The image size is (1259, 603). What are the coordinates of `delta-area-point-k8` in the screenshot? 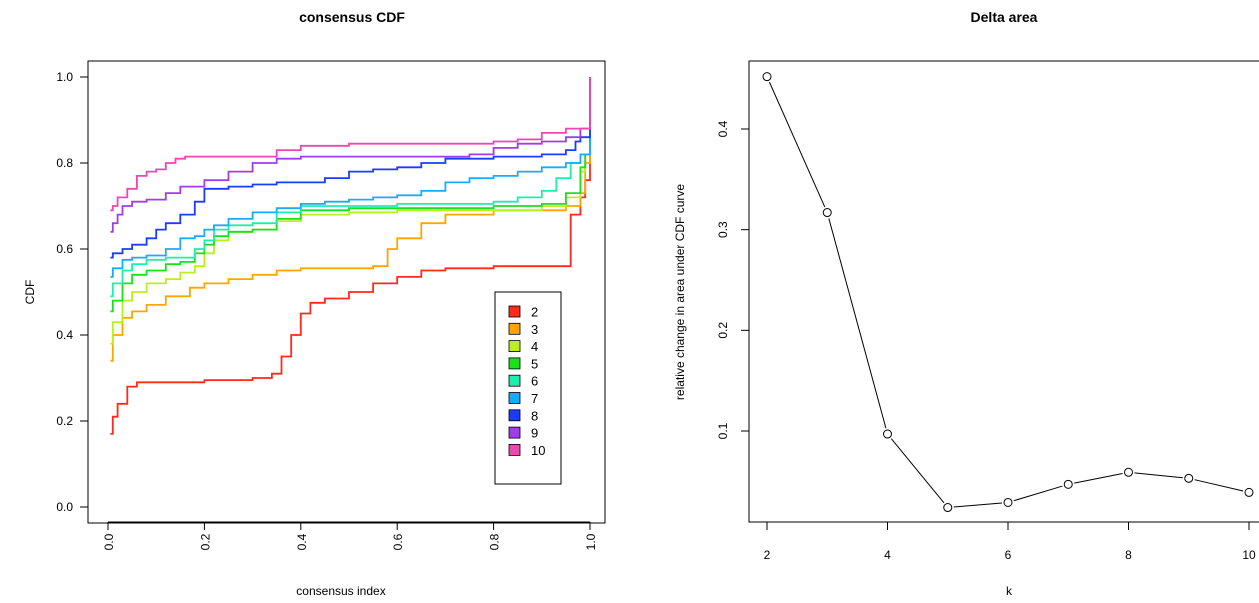 It's located at (1128, 472).